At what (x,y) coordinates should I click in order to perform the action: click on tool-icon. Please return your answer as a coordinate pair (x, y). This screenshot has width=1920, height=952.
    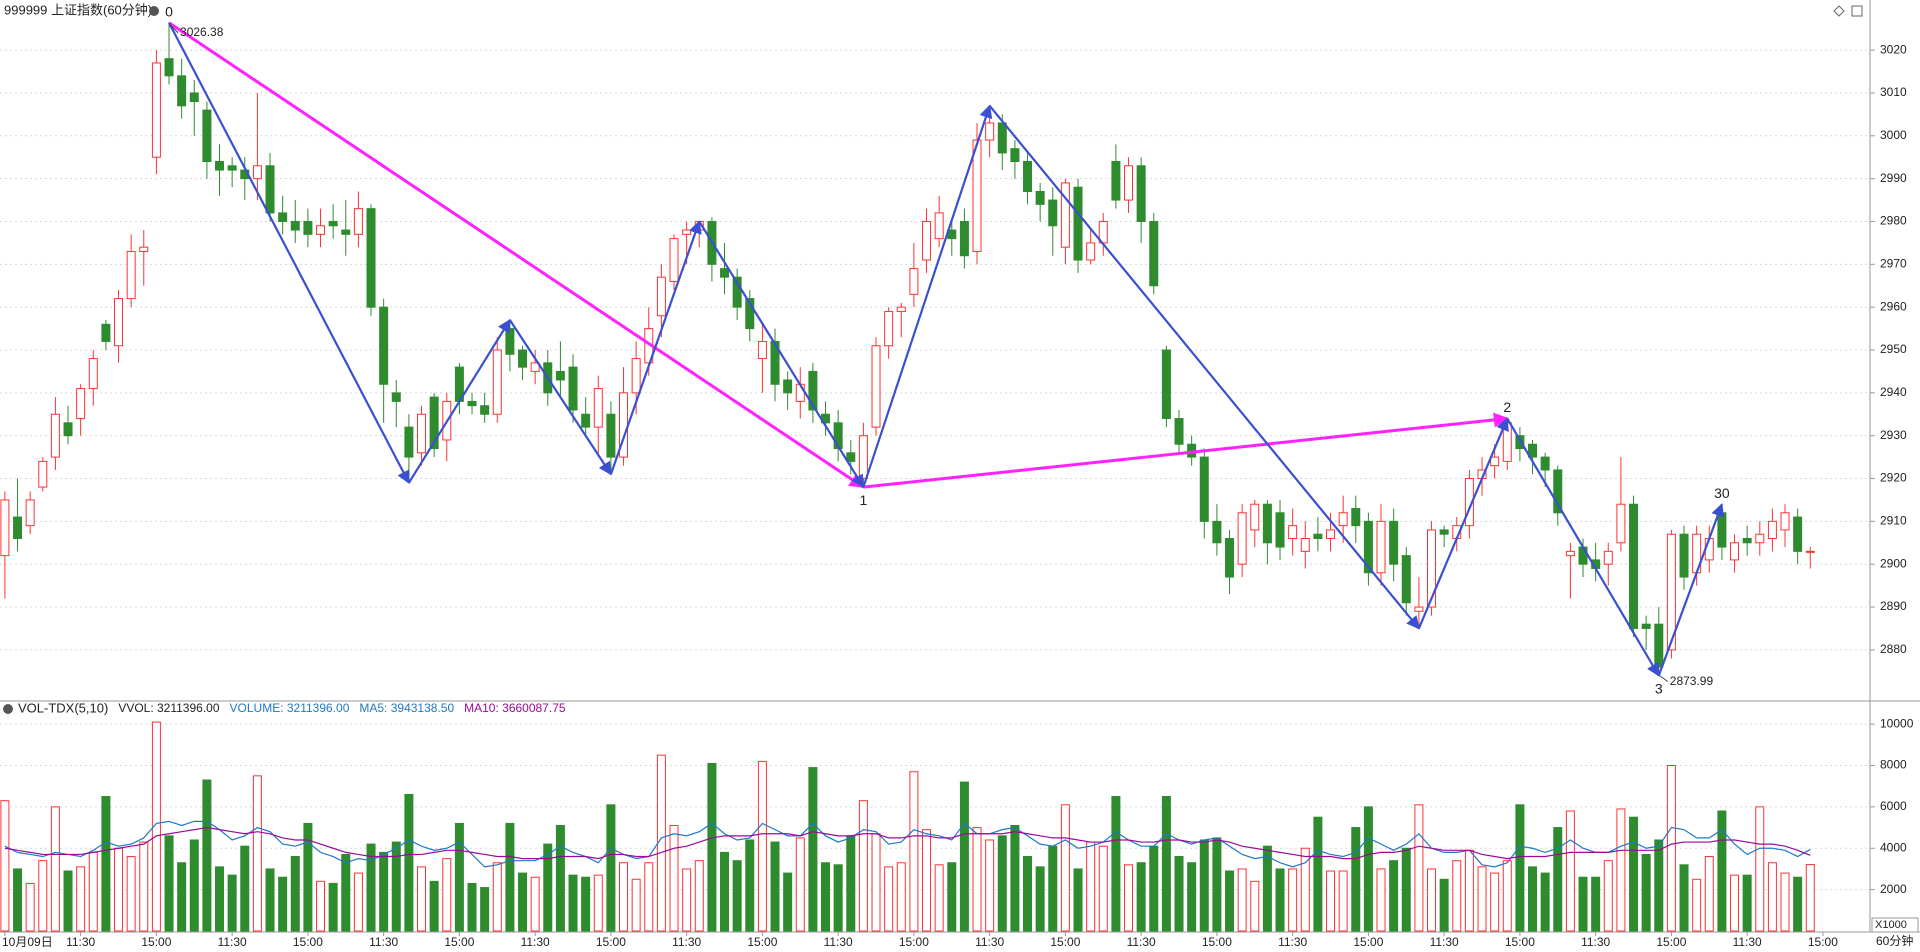
    Looking at the image, I should click on (1839, 11).